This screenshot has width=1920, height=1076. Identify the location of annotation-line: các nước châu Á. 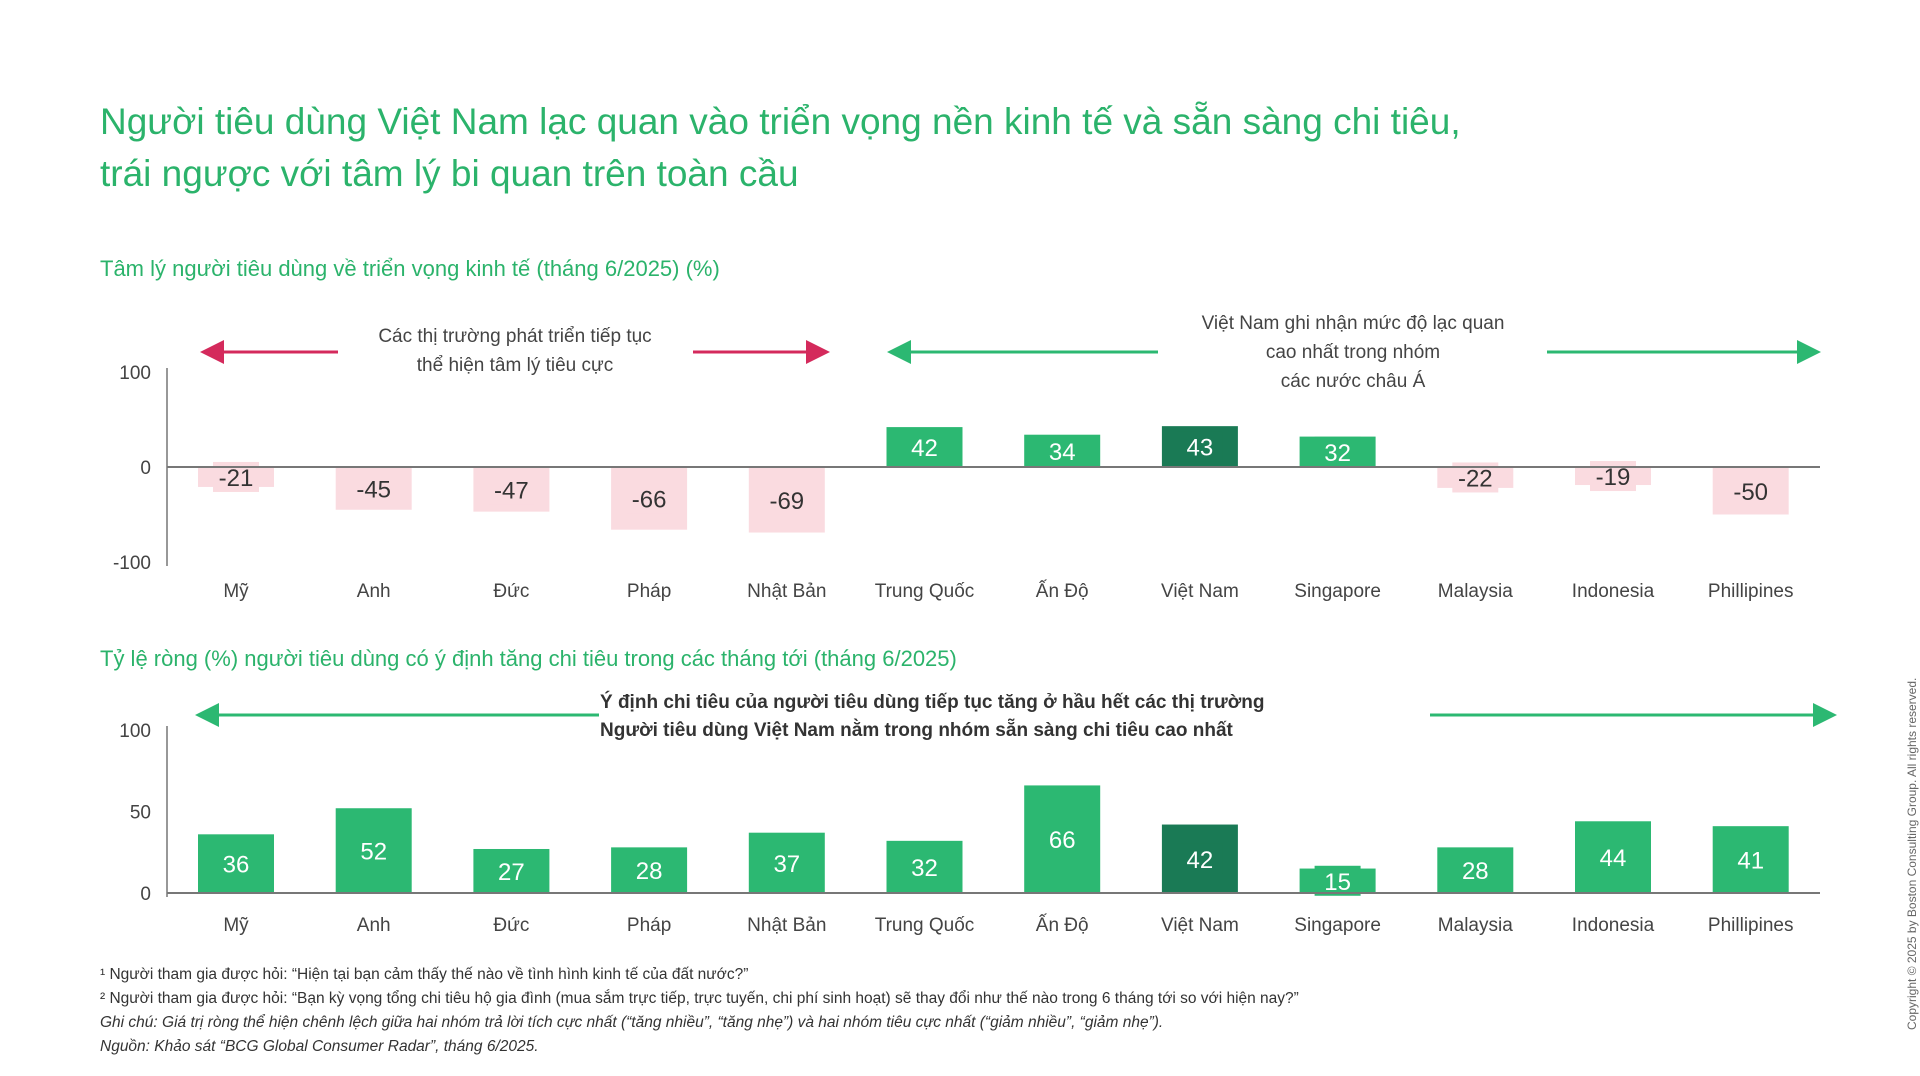
(1353, 381).